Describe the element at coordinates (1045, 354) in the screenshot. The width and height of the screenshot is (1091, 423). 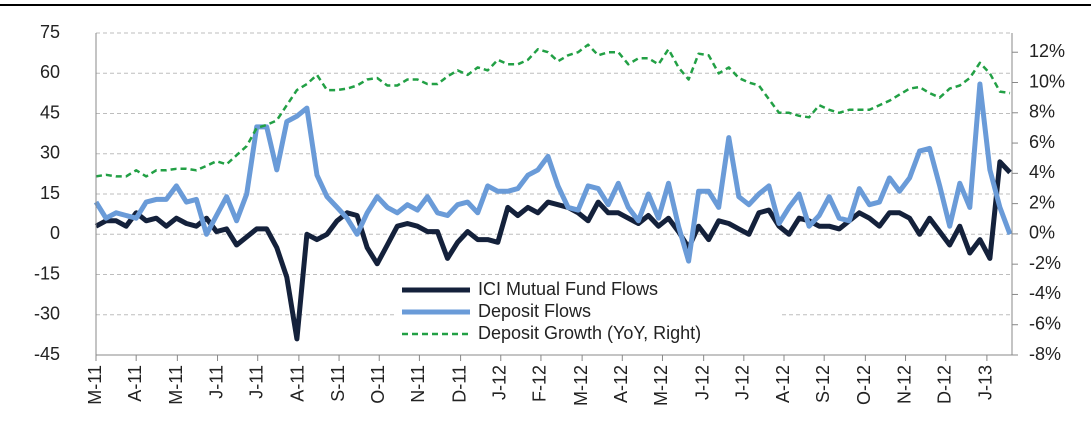
I see `y2-tick-label: -8%` at that location.